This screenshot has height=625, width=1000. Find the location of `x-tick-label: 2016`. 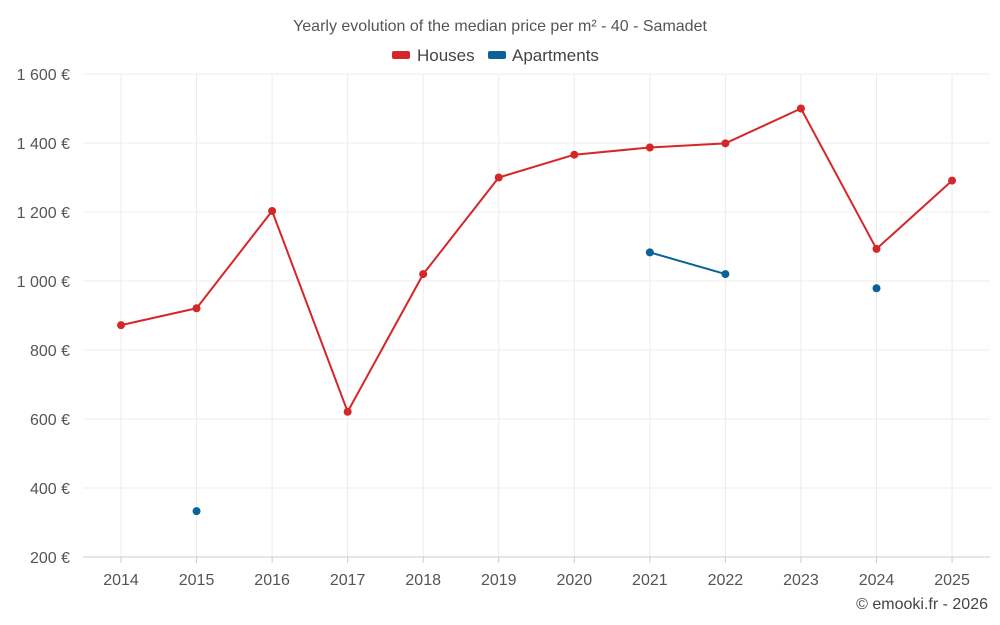

x-tick-label: 2016 is located at coordinates (272, 580).